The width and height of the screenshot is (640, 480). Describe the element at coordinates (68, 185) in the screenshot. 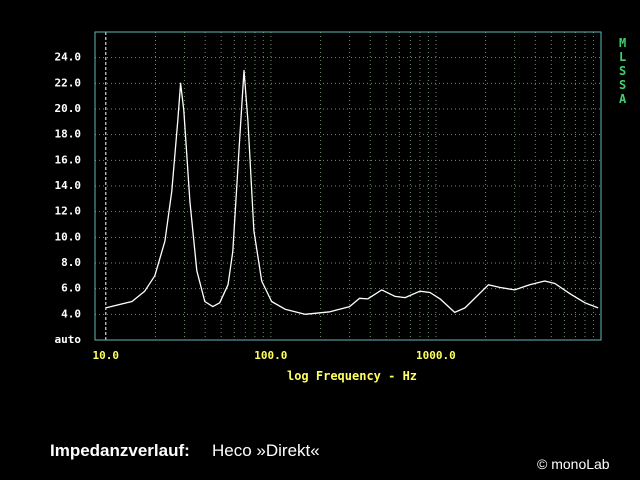

I see `y-tick-label: 14.0` at that location.